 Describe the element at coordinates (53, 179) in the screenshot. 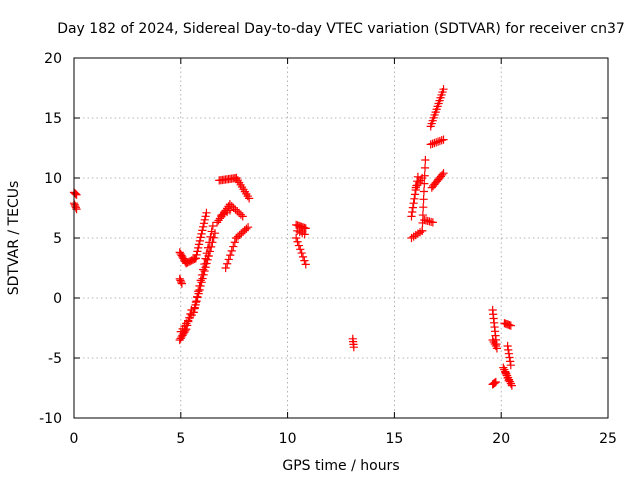

I see `y-tick-label: 10` at that location.